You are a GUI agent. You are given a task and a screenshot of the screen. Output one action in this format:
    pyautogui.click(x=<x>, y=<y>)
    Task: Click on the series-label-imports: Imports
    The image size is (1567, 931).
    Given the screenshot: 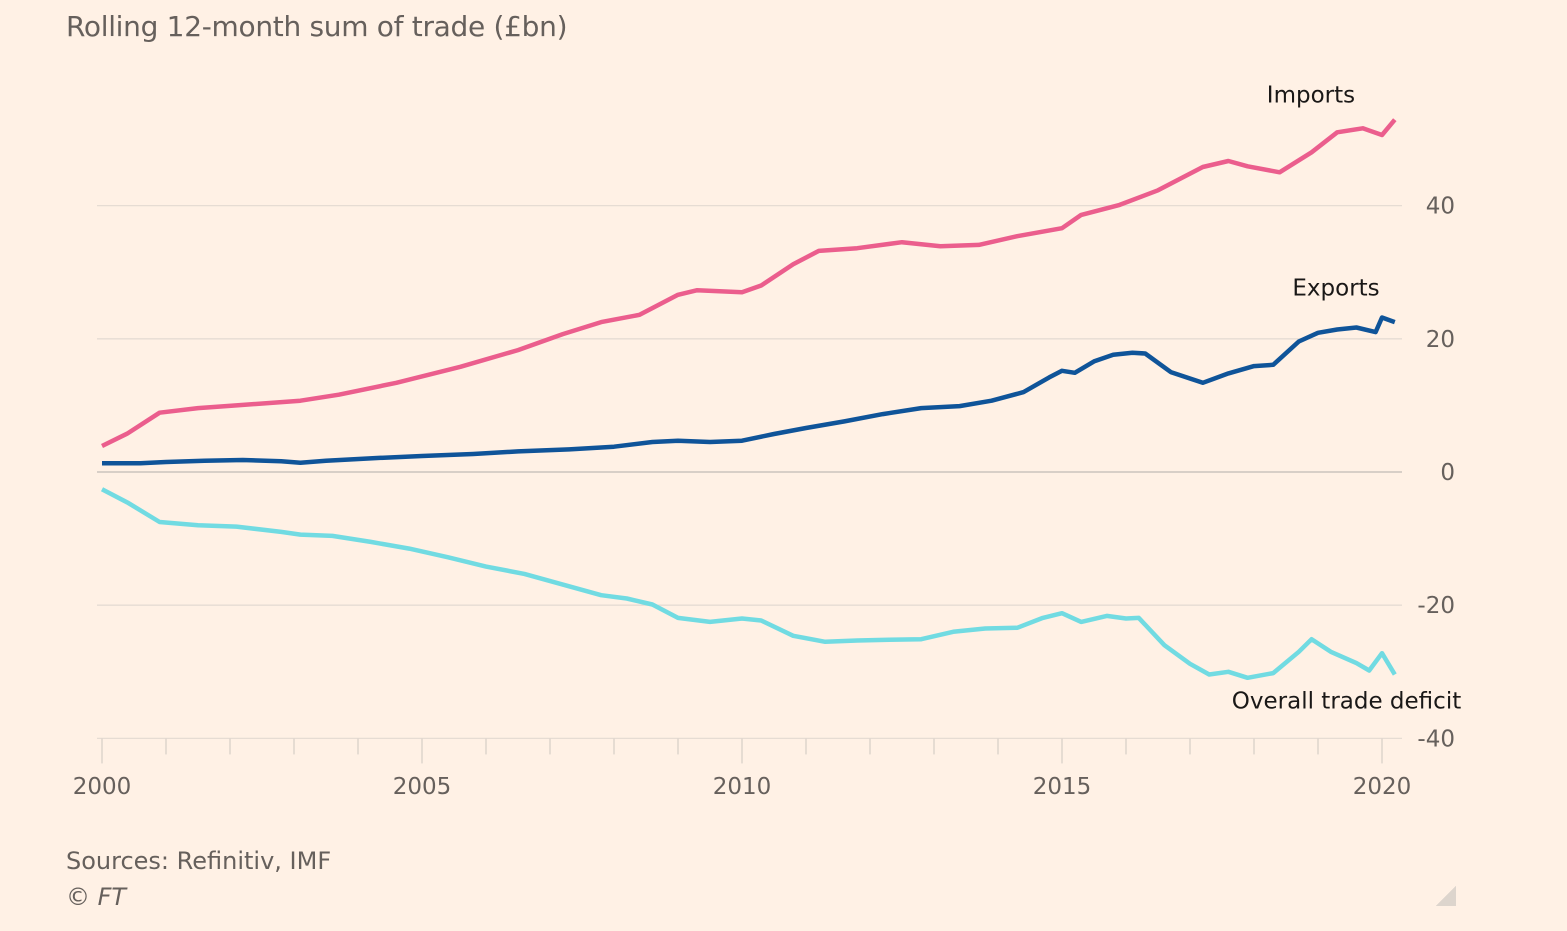 What is the action you would take?
    pyautogui.click(x=1311, y=95)
    